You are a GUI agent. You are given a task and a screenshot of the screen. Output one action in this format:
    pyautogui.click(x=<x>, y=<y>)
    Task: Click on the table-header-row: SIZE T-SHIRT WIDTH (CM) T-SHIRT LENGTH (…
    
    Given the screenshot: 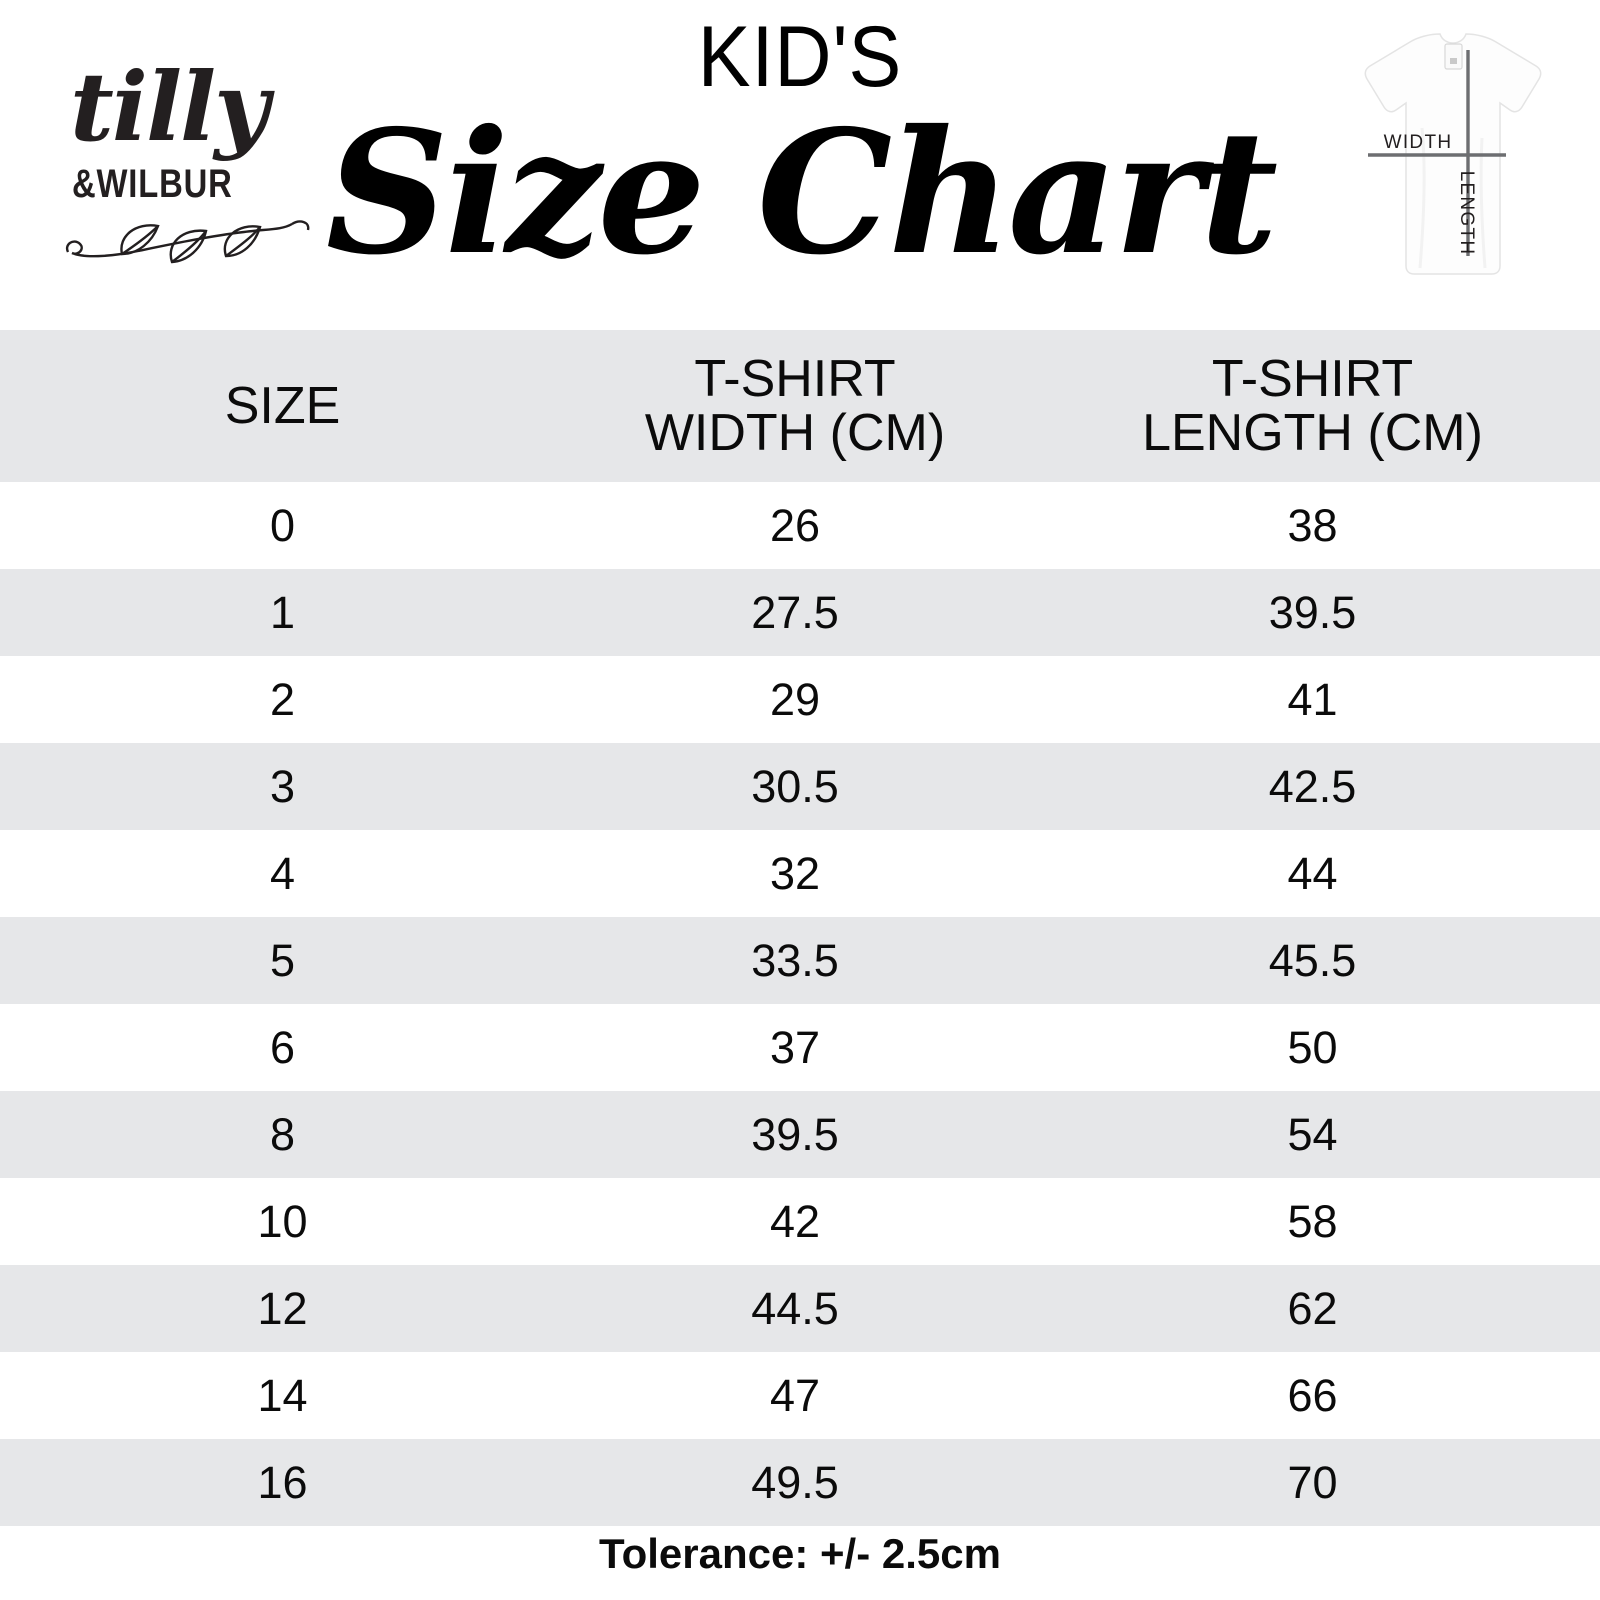 What is the action you would take?
    pyautogui.click(x=800, y=406)
    